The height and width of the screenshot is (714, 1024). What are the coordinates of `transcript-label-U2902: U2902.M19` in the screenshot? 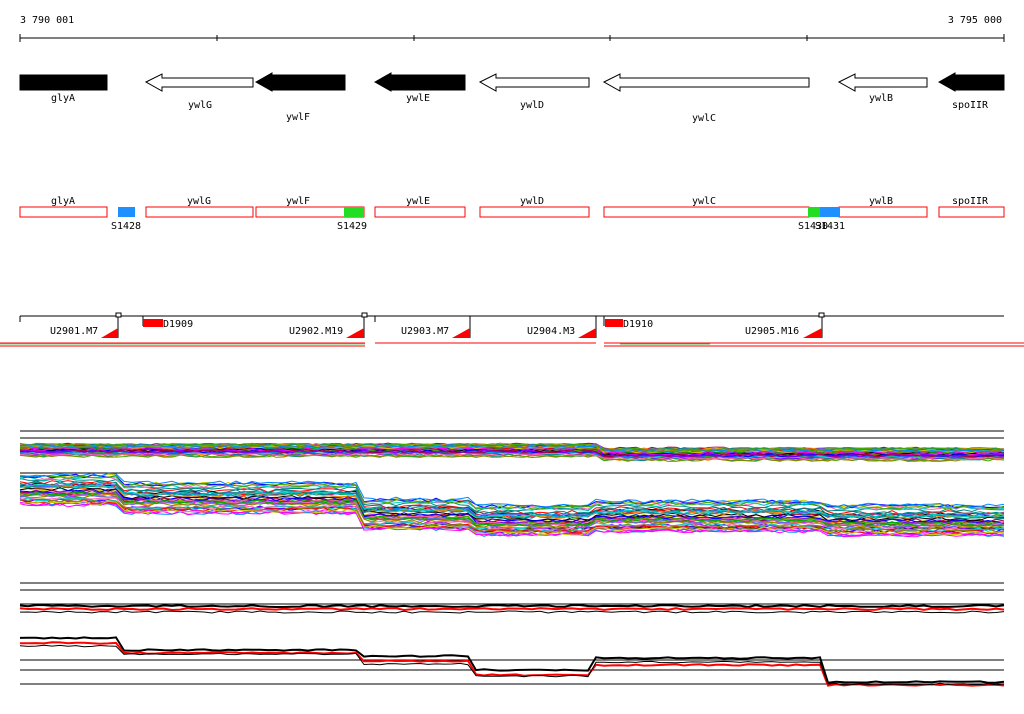 It's located at (316, 331).